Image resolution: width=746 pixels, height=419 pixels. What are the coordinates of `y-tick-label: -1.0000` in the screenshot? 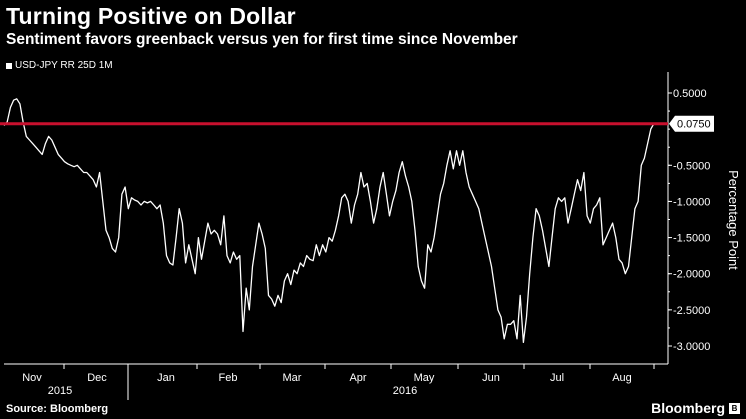 It's located at (691, 202).